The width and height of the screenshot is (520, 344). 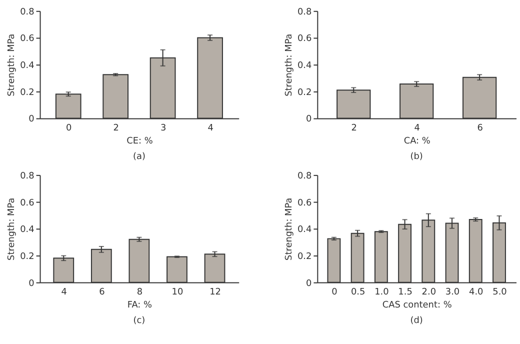 I want to click on x-tick-label: 5.0, so click(x=500, y=293).